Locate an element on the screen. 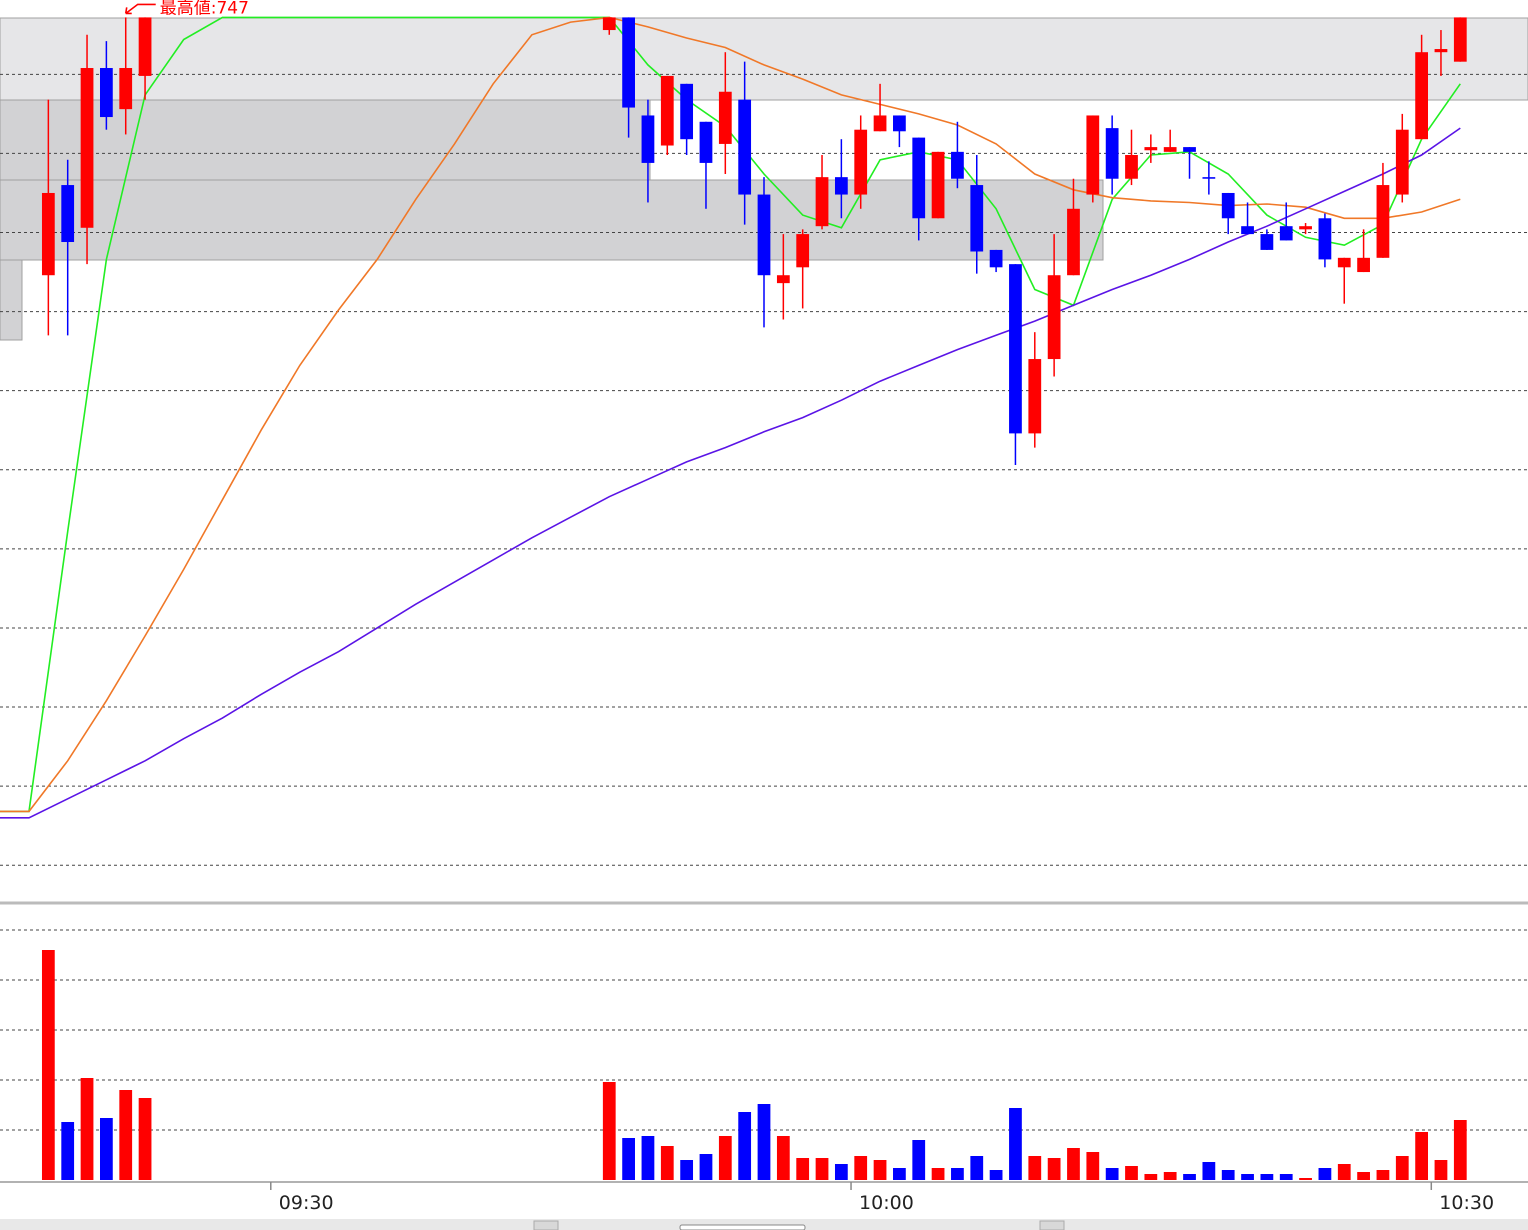 The height and width of the screenshot is (1230, 1528). x-tick-label: 10:00 is located at coordinates (886, 1203).